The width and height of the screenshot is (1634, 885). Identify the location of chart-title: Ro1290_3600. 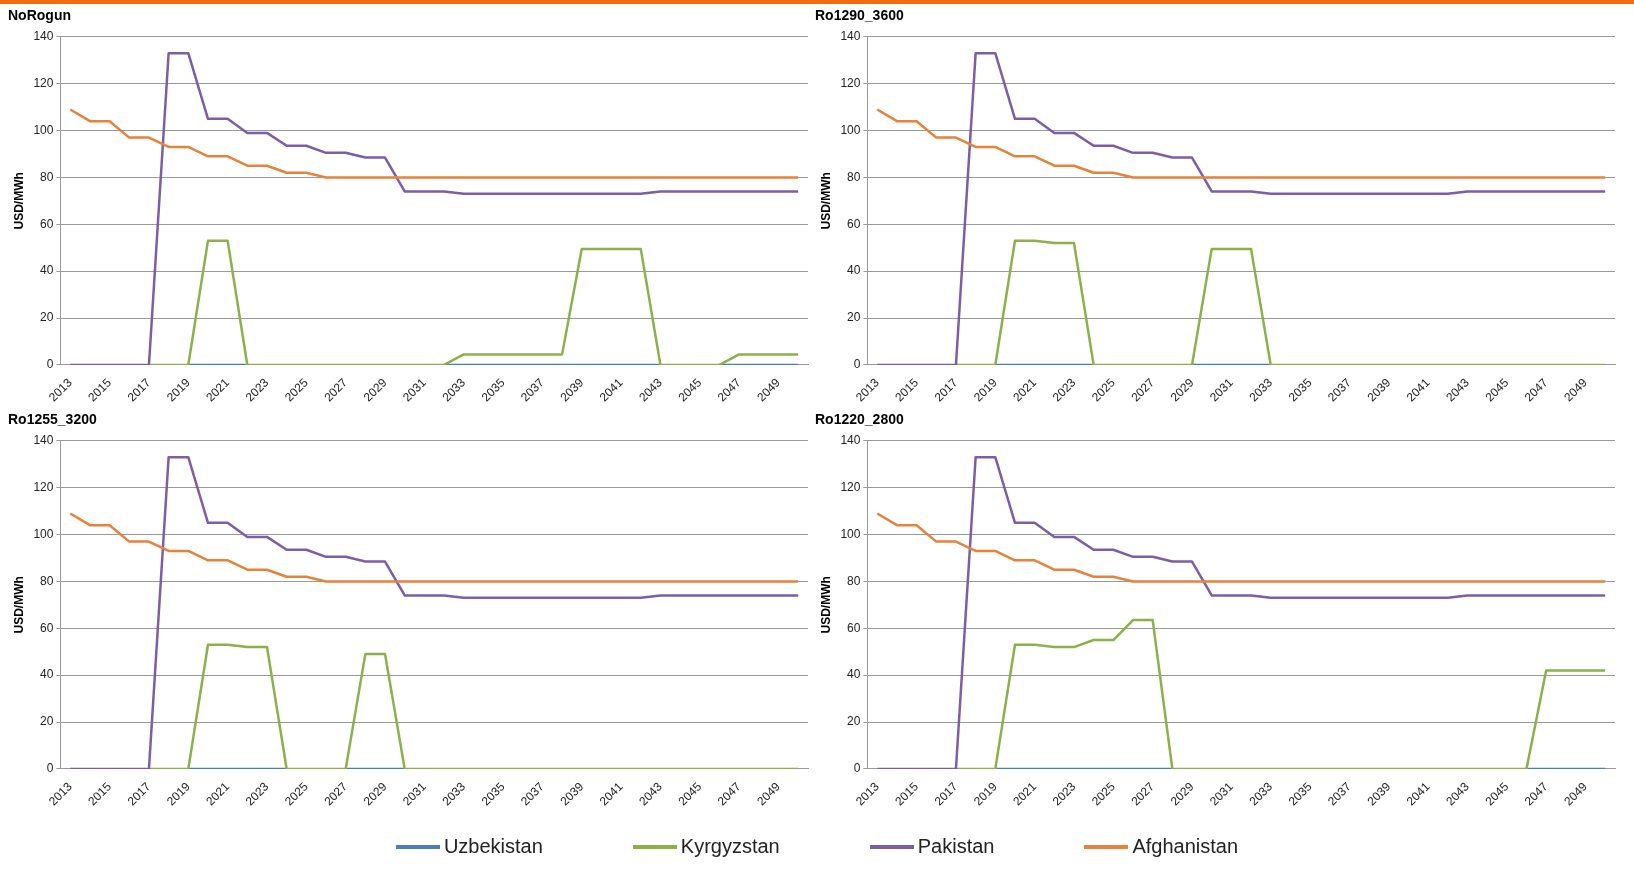
(859, 15).